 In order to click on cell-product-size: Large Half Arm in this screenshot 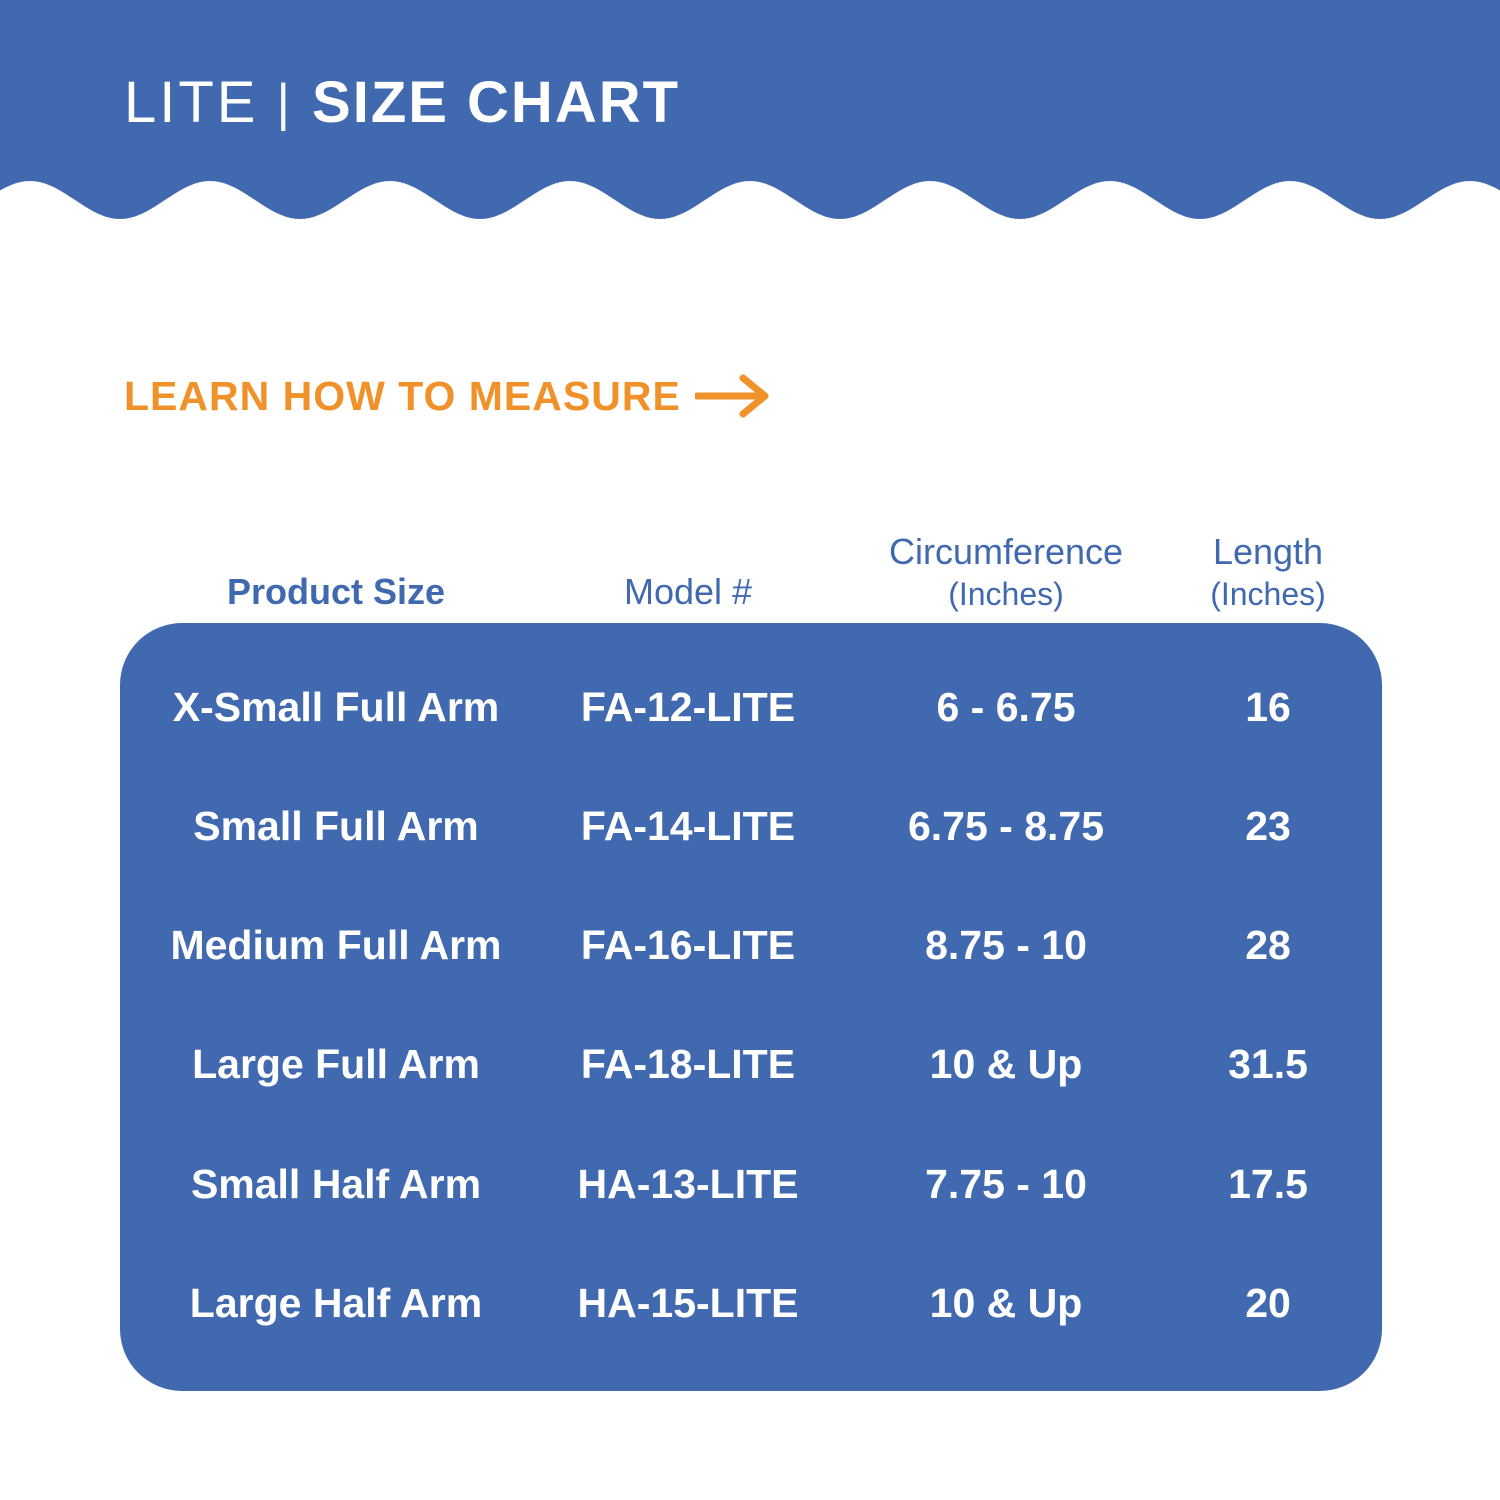, I will do `click(336, 1303)`.